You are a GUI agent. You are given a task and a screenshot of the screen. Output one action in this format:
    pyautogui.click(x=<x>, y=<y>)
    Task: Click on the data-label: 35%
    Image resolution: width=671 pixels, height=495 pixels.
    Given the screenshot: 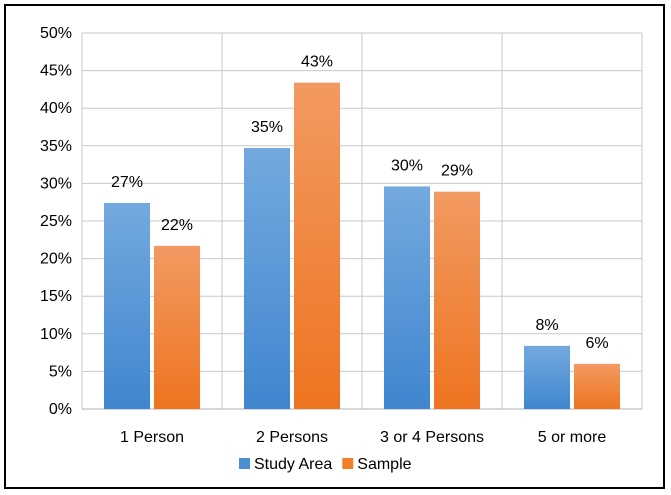 What is the action you would take?
    pyautogui.click(x=267, y=127)
    